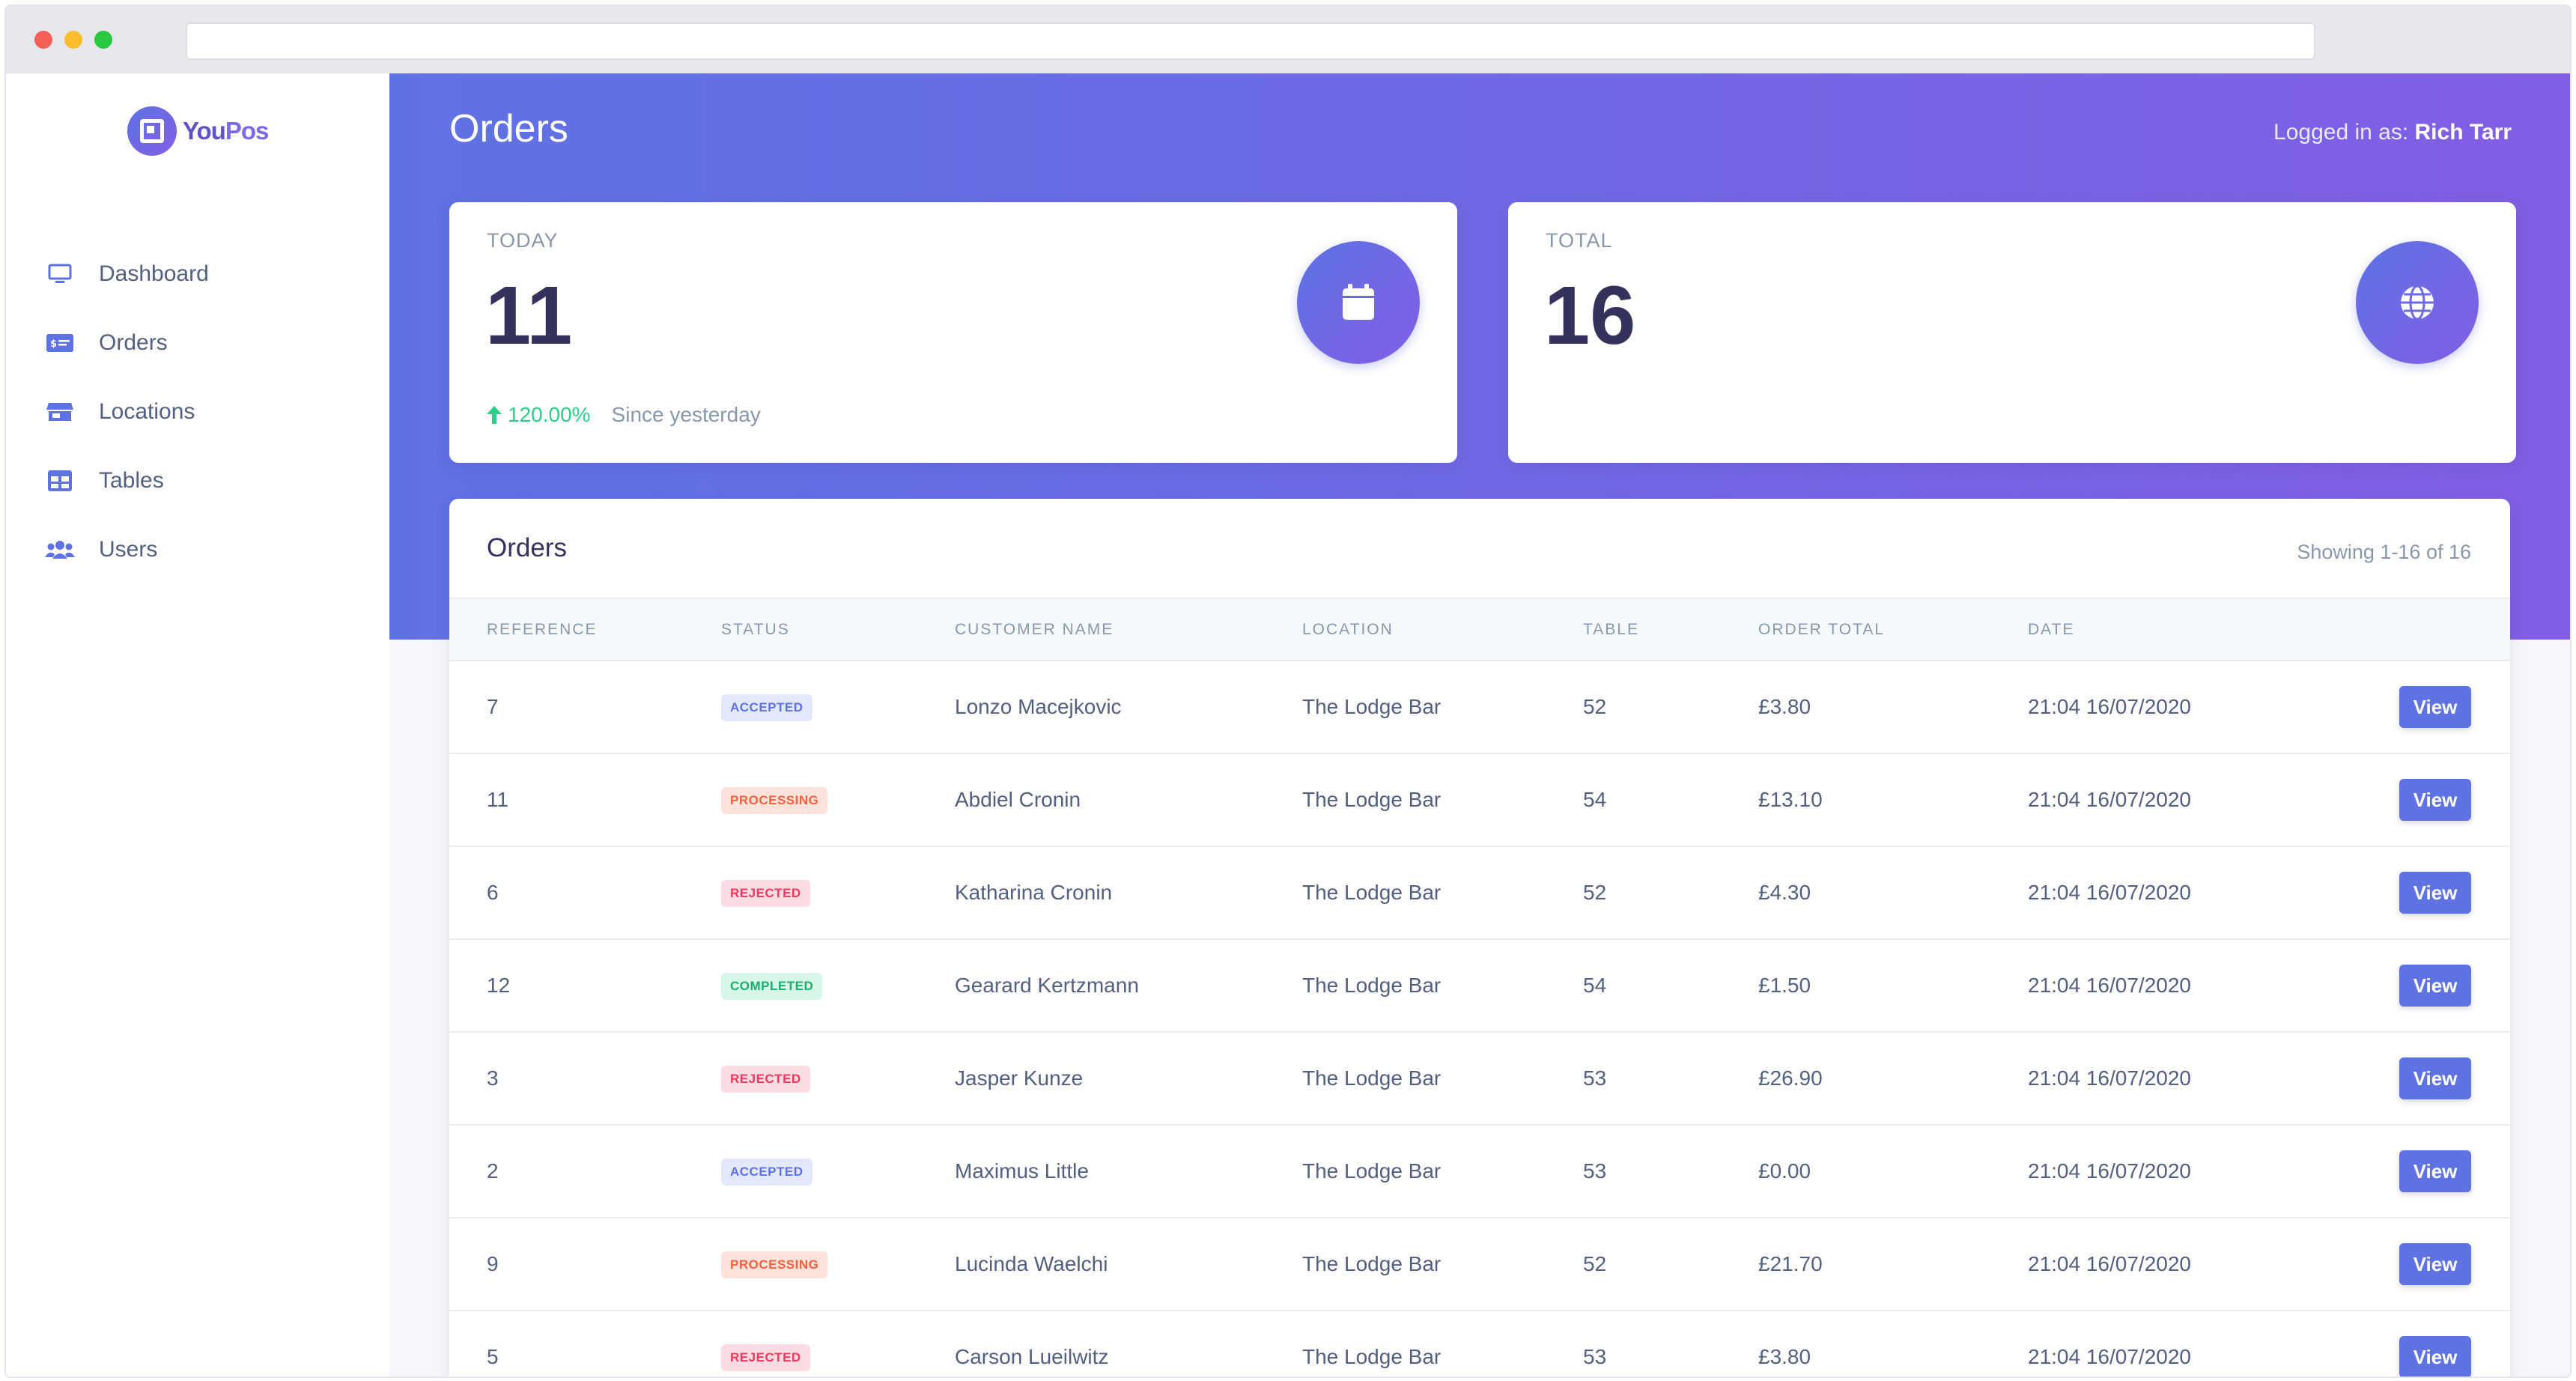 The height and width of the screenshot is (1381, 2576). Describe the element at coordinates (60, 412) in the screenshot. I see `store-icon` at that location.